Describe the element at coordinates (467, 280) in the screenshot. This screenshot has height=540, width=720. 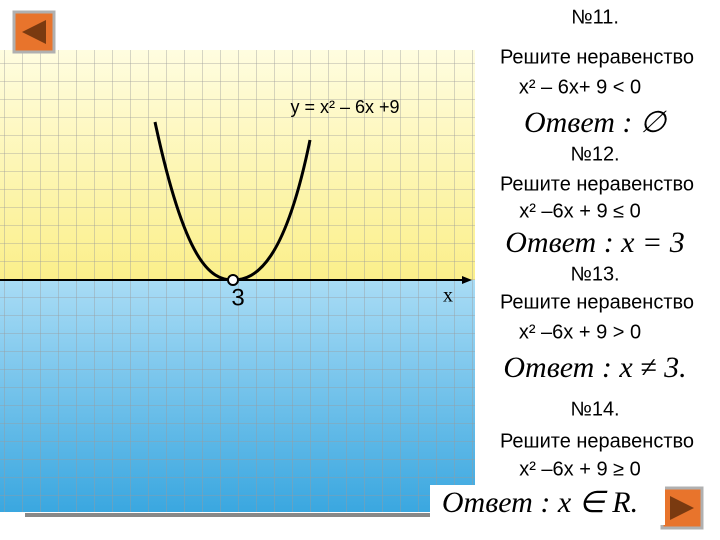
I see `axis-arrow` at that location.